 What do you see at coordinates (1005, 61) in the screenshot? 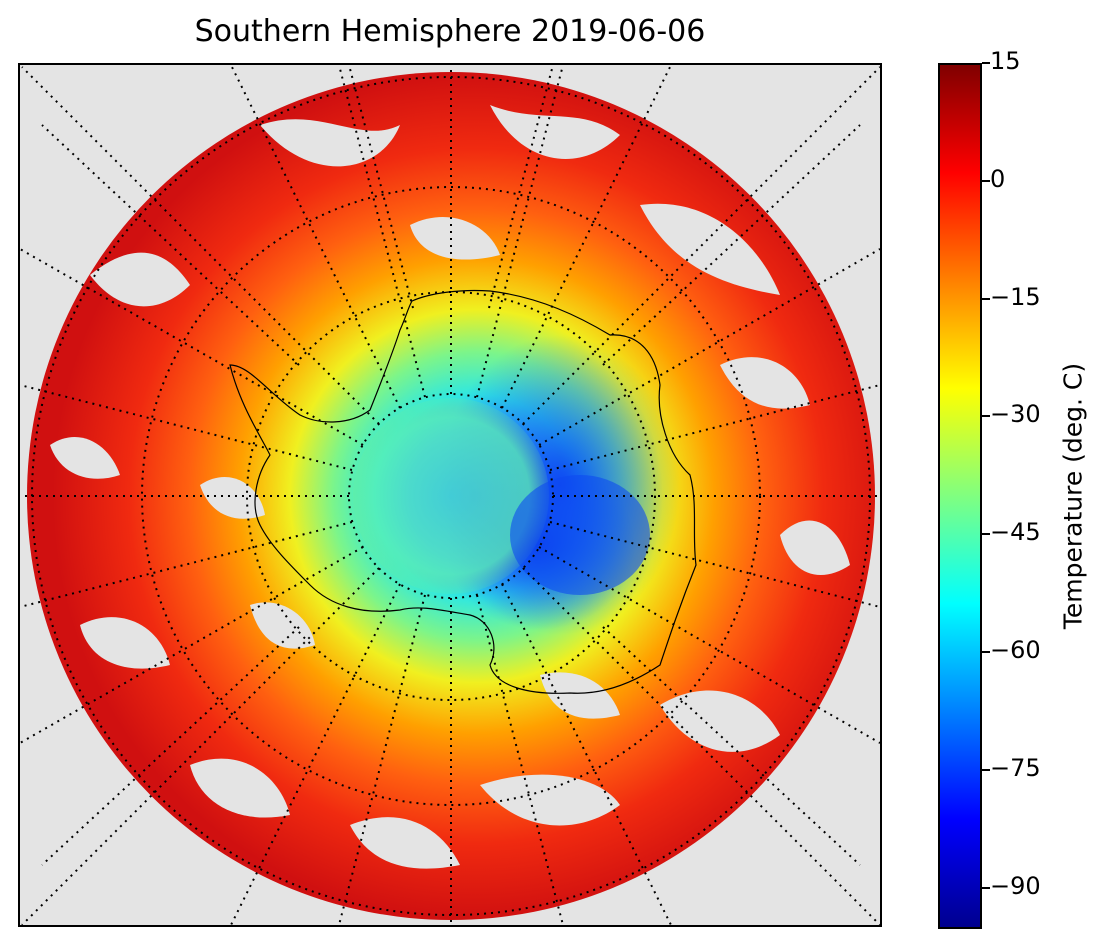
I see `colorbar-tick-label: 15` at bounding box center [1005, 61].